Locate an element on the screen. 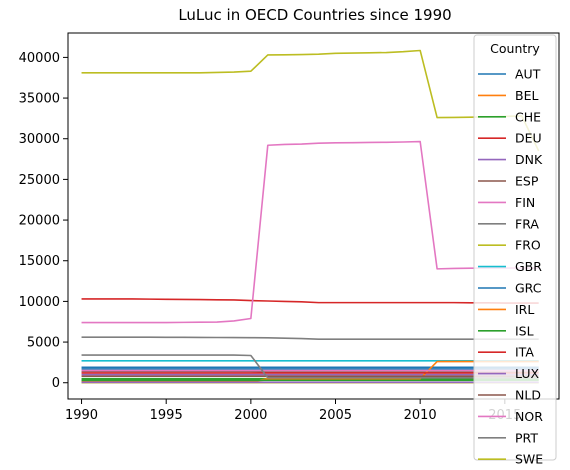  y-tick-label-5000: 5000 is located at coordinates (43, 343).